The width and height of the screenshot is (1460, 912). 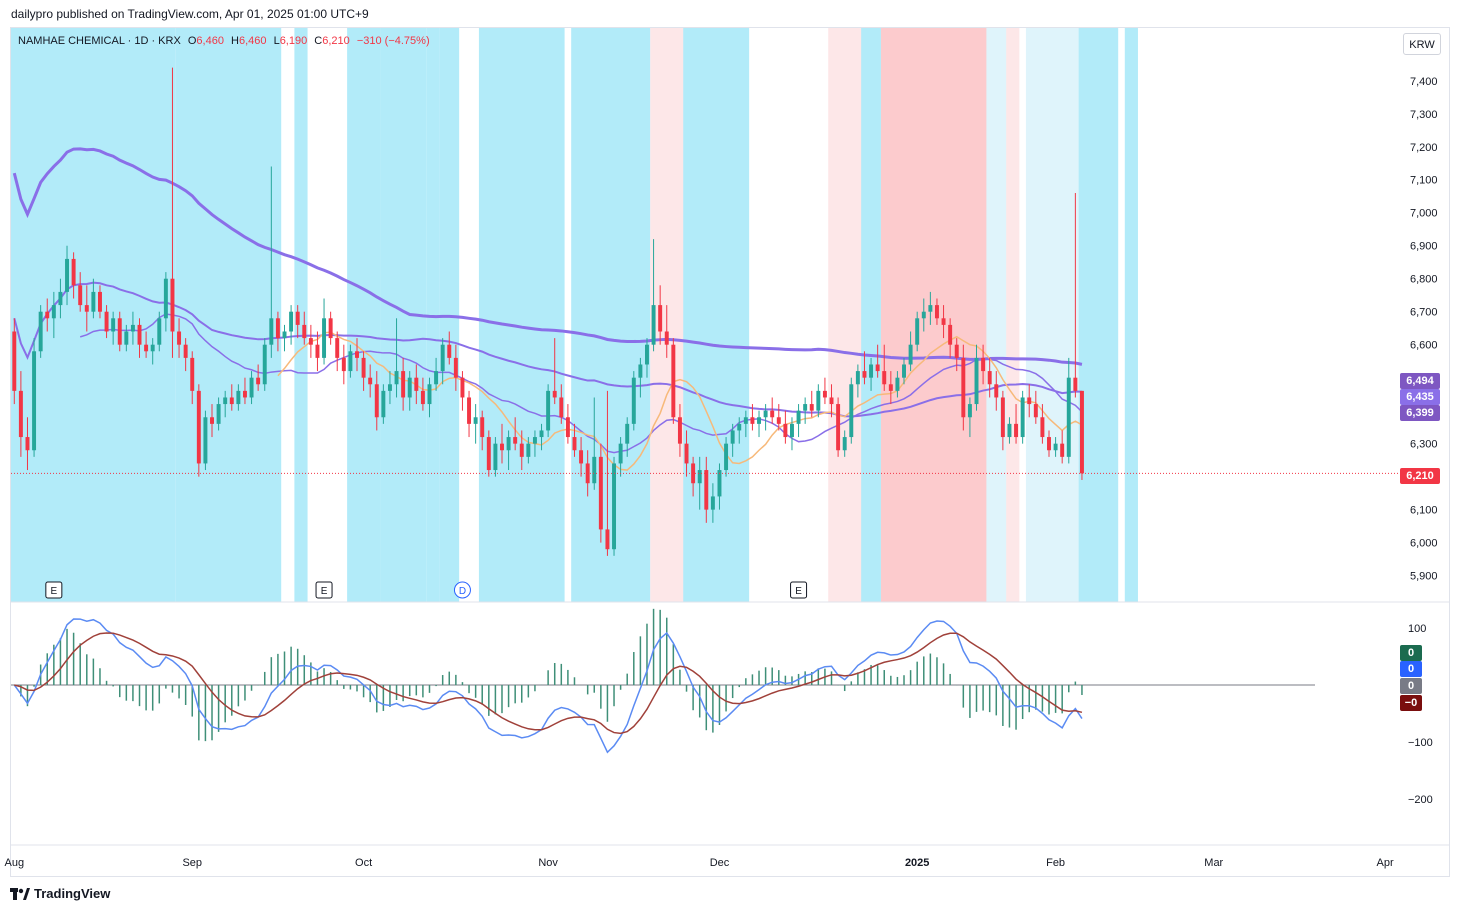 I want to click on currency-button: KRW, so click(x=1422, y=44).